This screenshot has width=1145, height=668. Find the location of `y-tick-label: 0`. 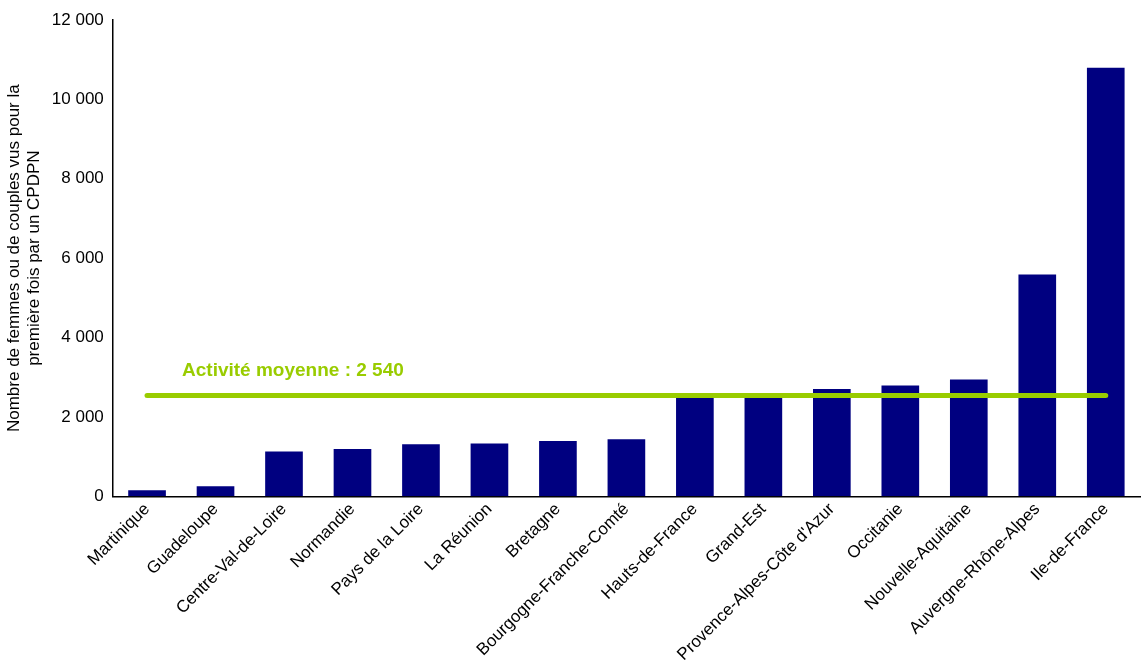

y-tick-label: 0 is located at coordinates (99, 495).